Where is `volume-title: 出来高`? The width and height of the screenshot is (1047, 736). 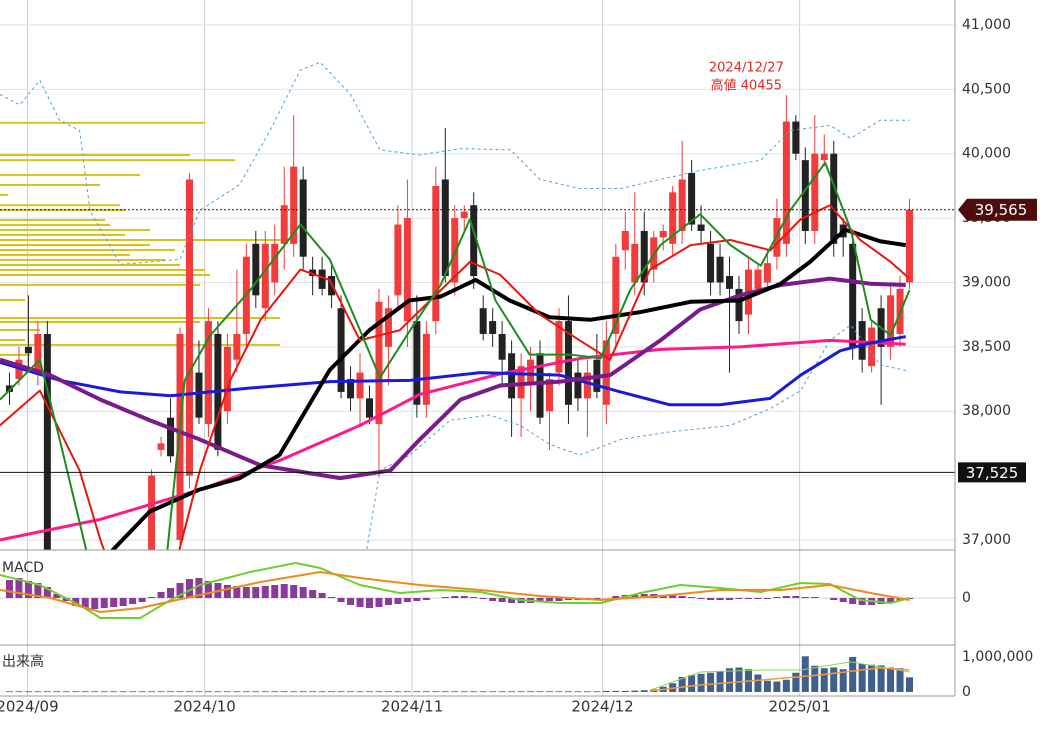
volume-title: 出来高 is located at coordinates (23, 661).